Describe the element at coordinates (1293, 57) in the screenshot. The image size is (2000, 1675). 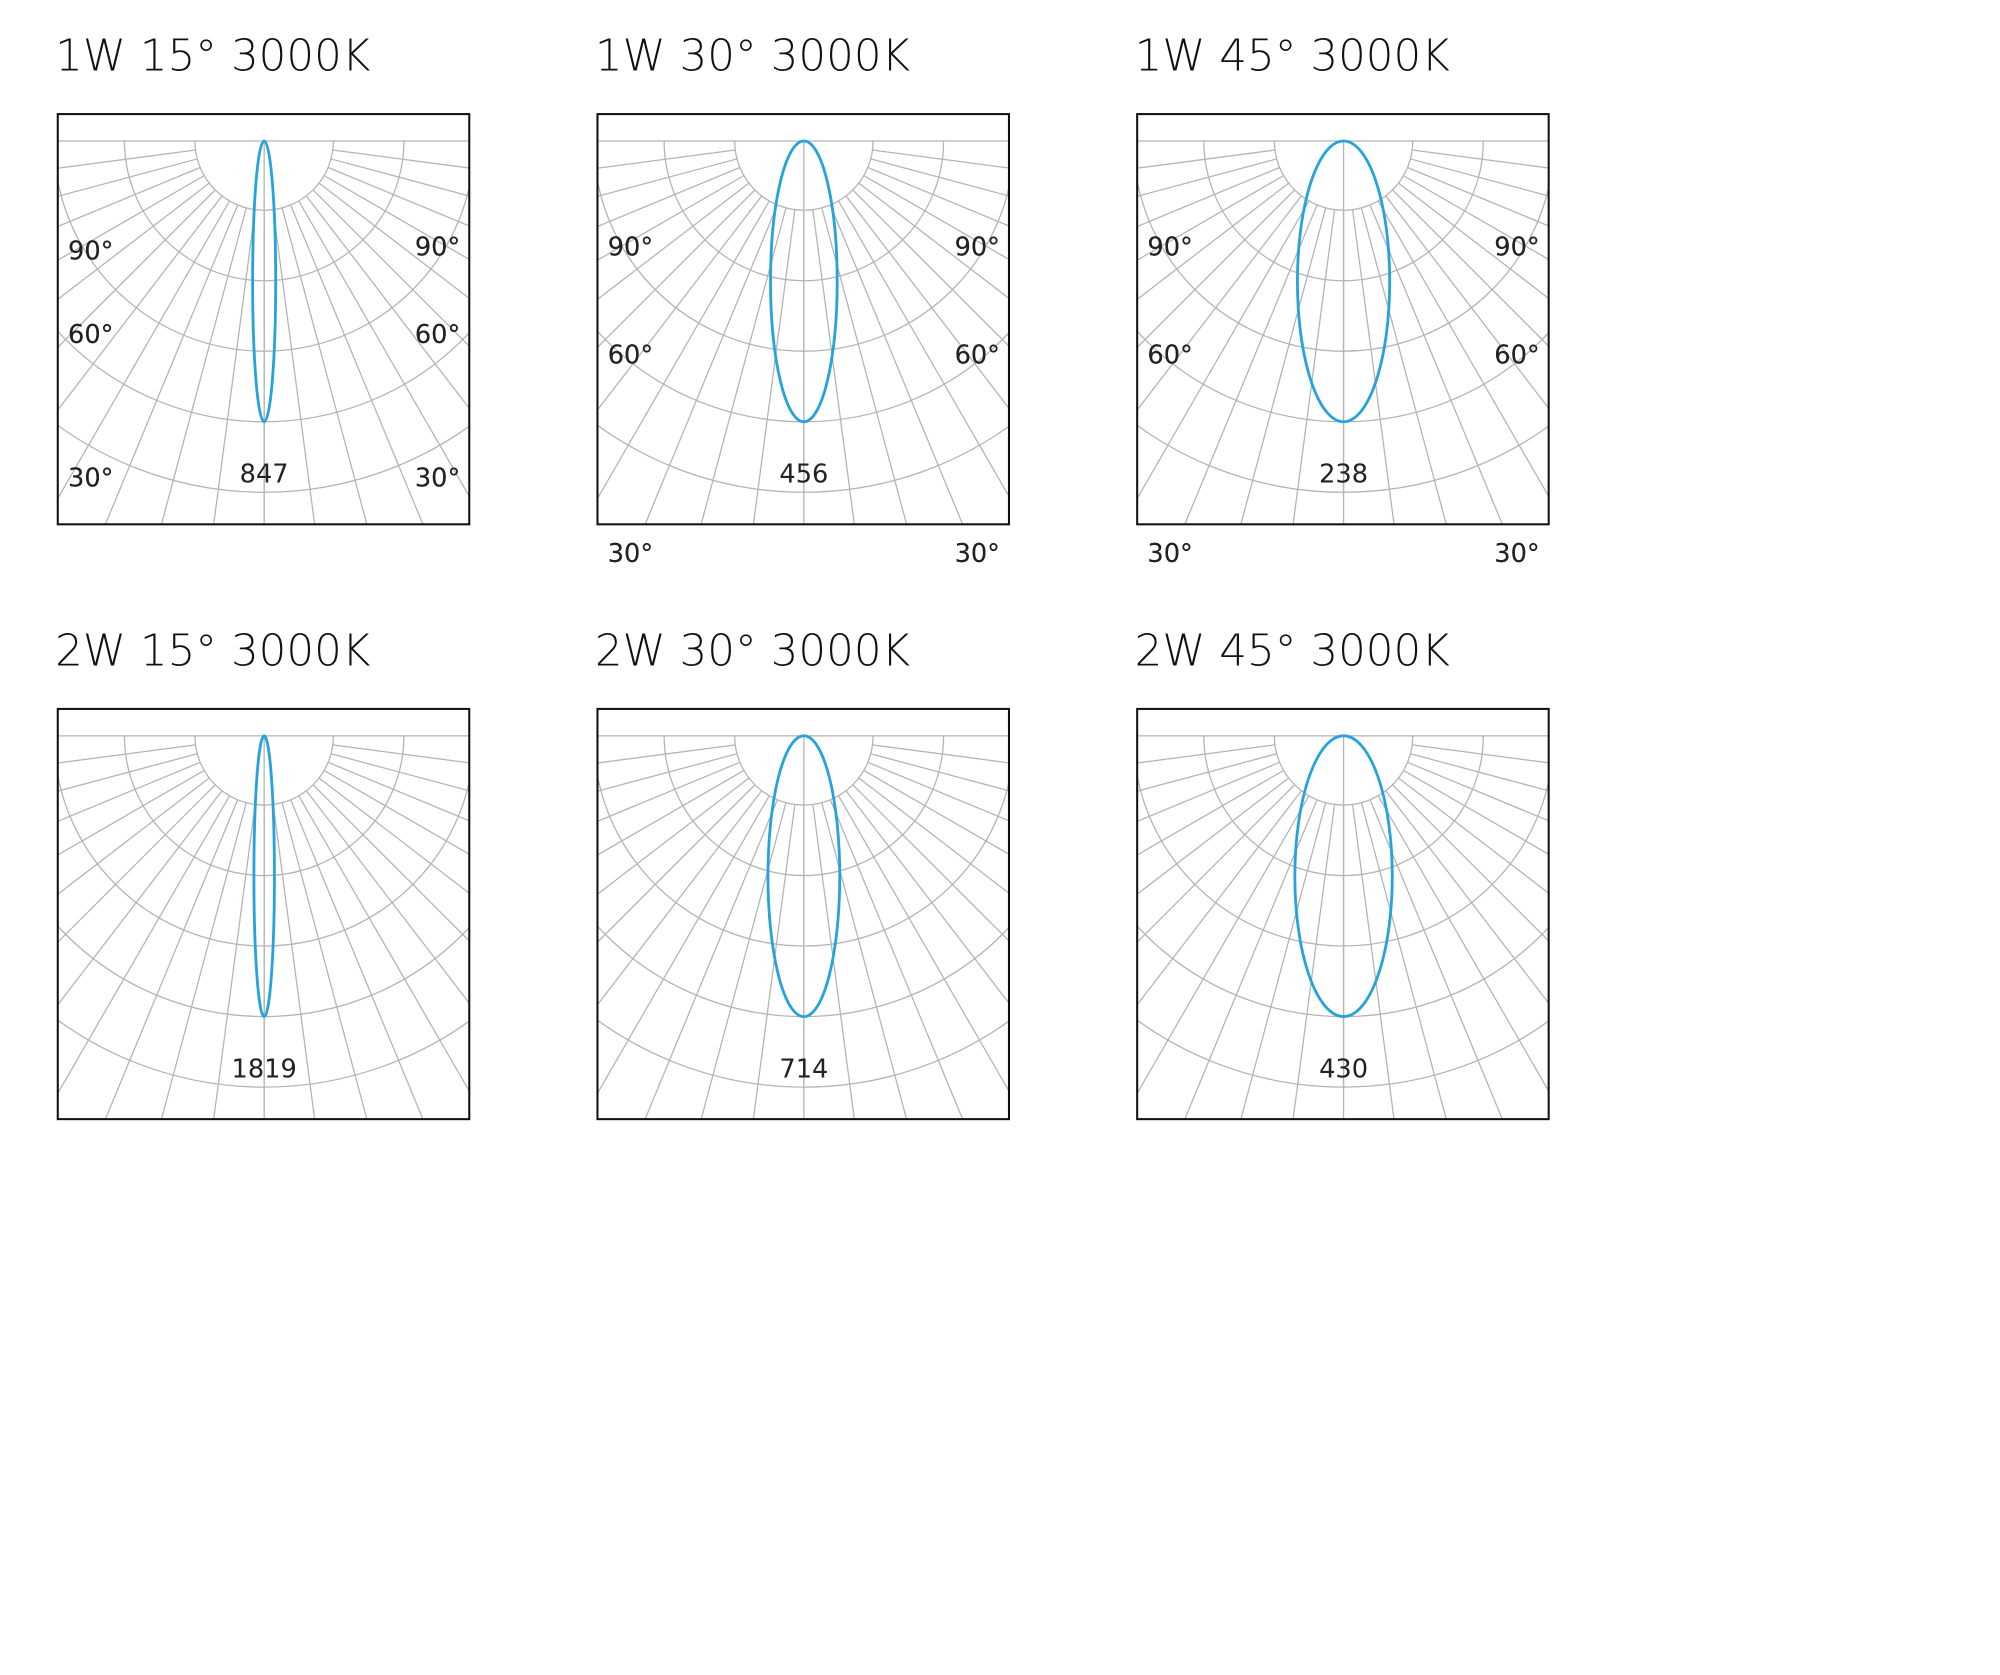
I see `diagram-title: 1W 45° 3000K` at that location.